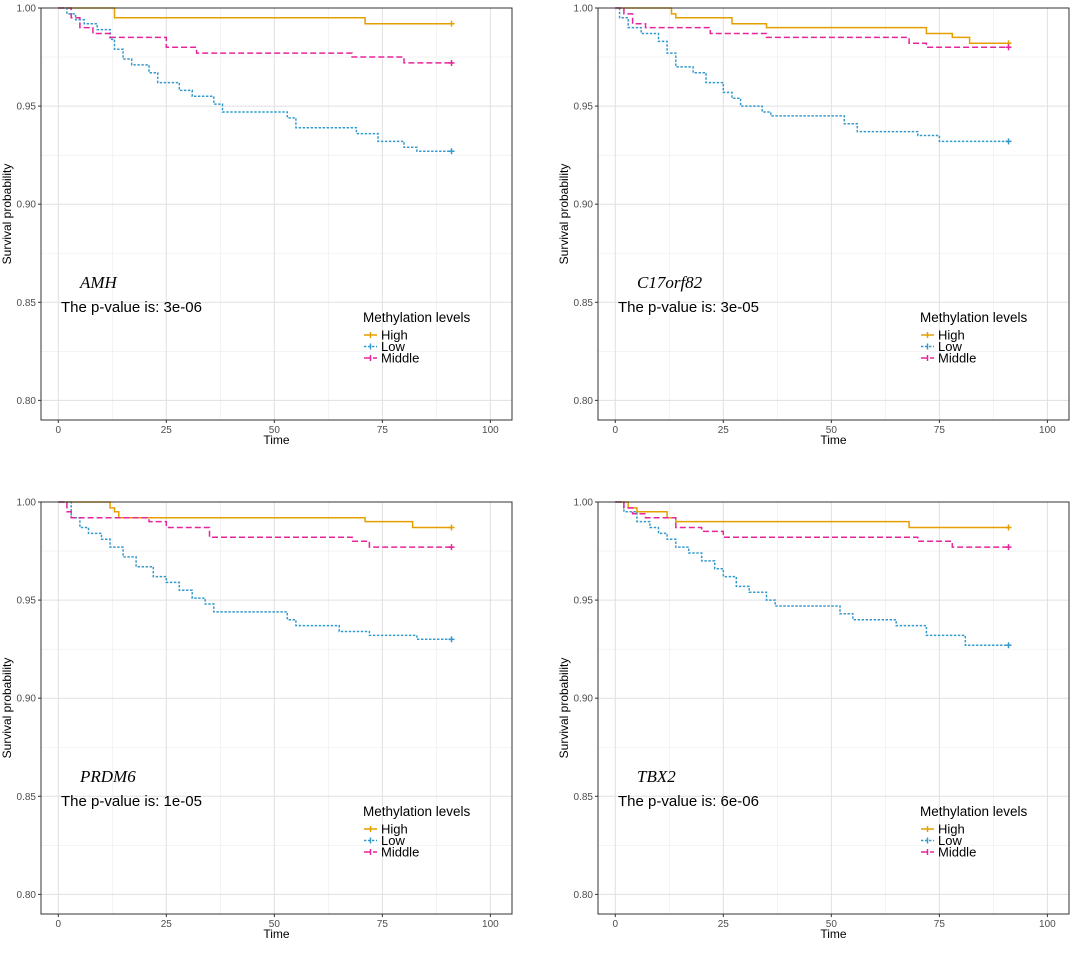 The width and height of the screenshot is (1084, 955). Describe the element at coordinates (688, 307) in the screenshot. I see `p-value-annotation: The p-value is: 3e-05` at that location.